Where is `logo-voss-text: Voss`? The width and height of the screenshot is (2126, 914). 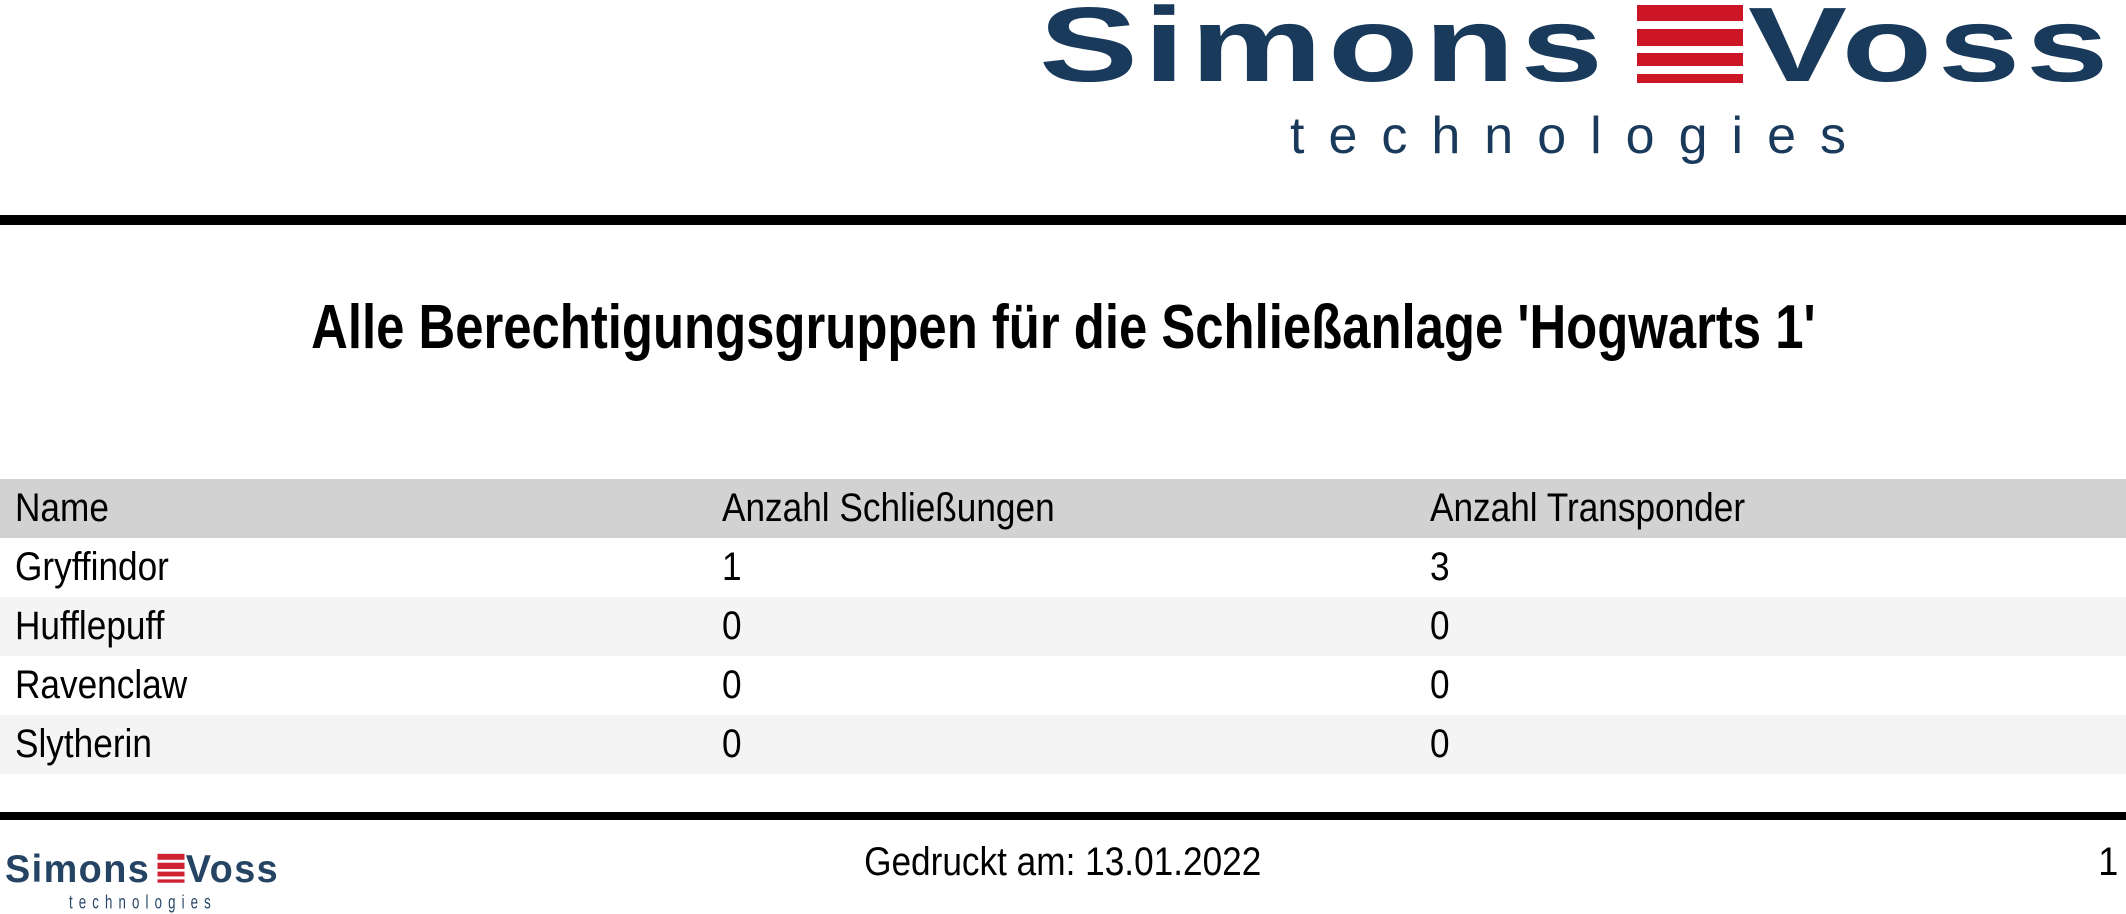
logo-voss-text: Voss is located at coordinates (1931, 52).